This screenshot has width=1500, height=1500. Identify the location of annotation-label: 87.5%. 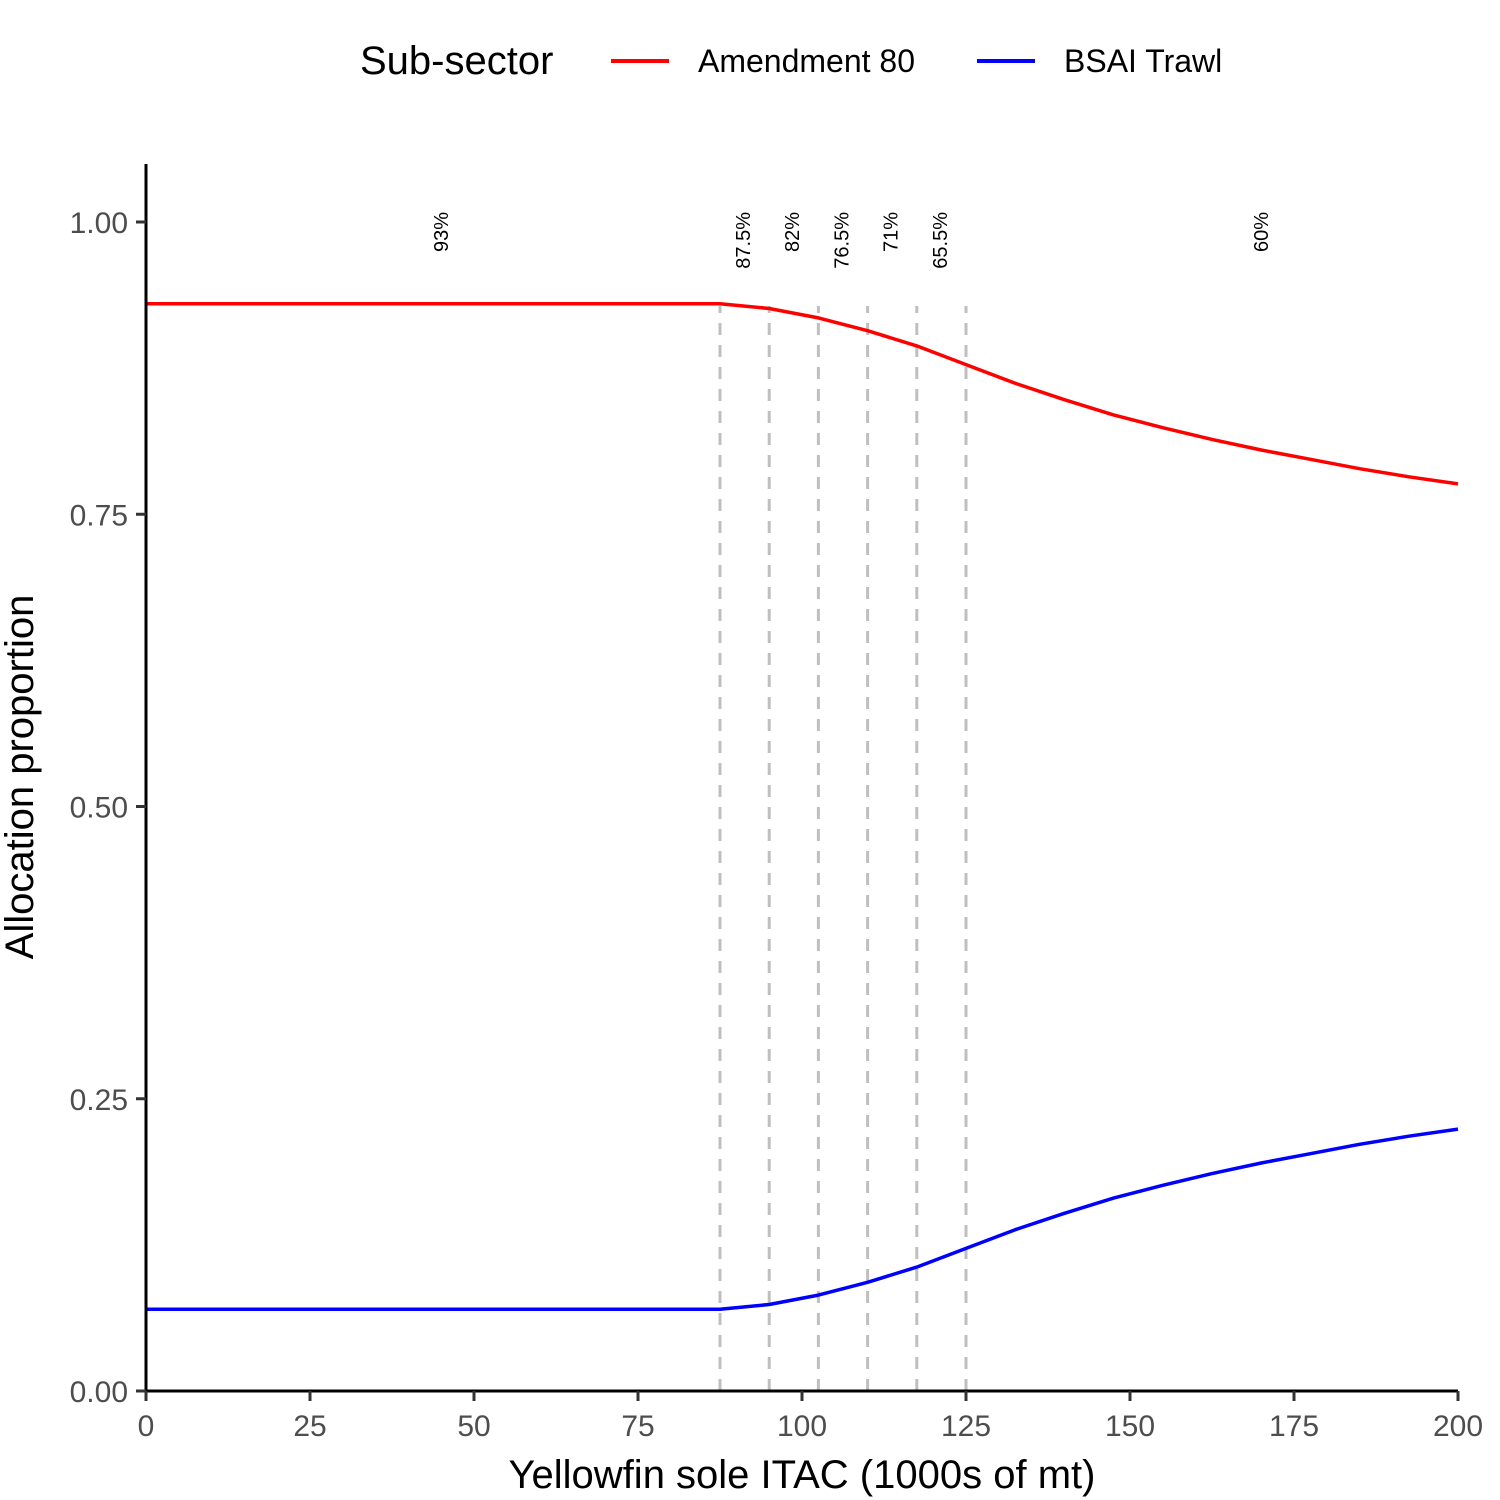
(744, 240).